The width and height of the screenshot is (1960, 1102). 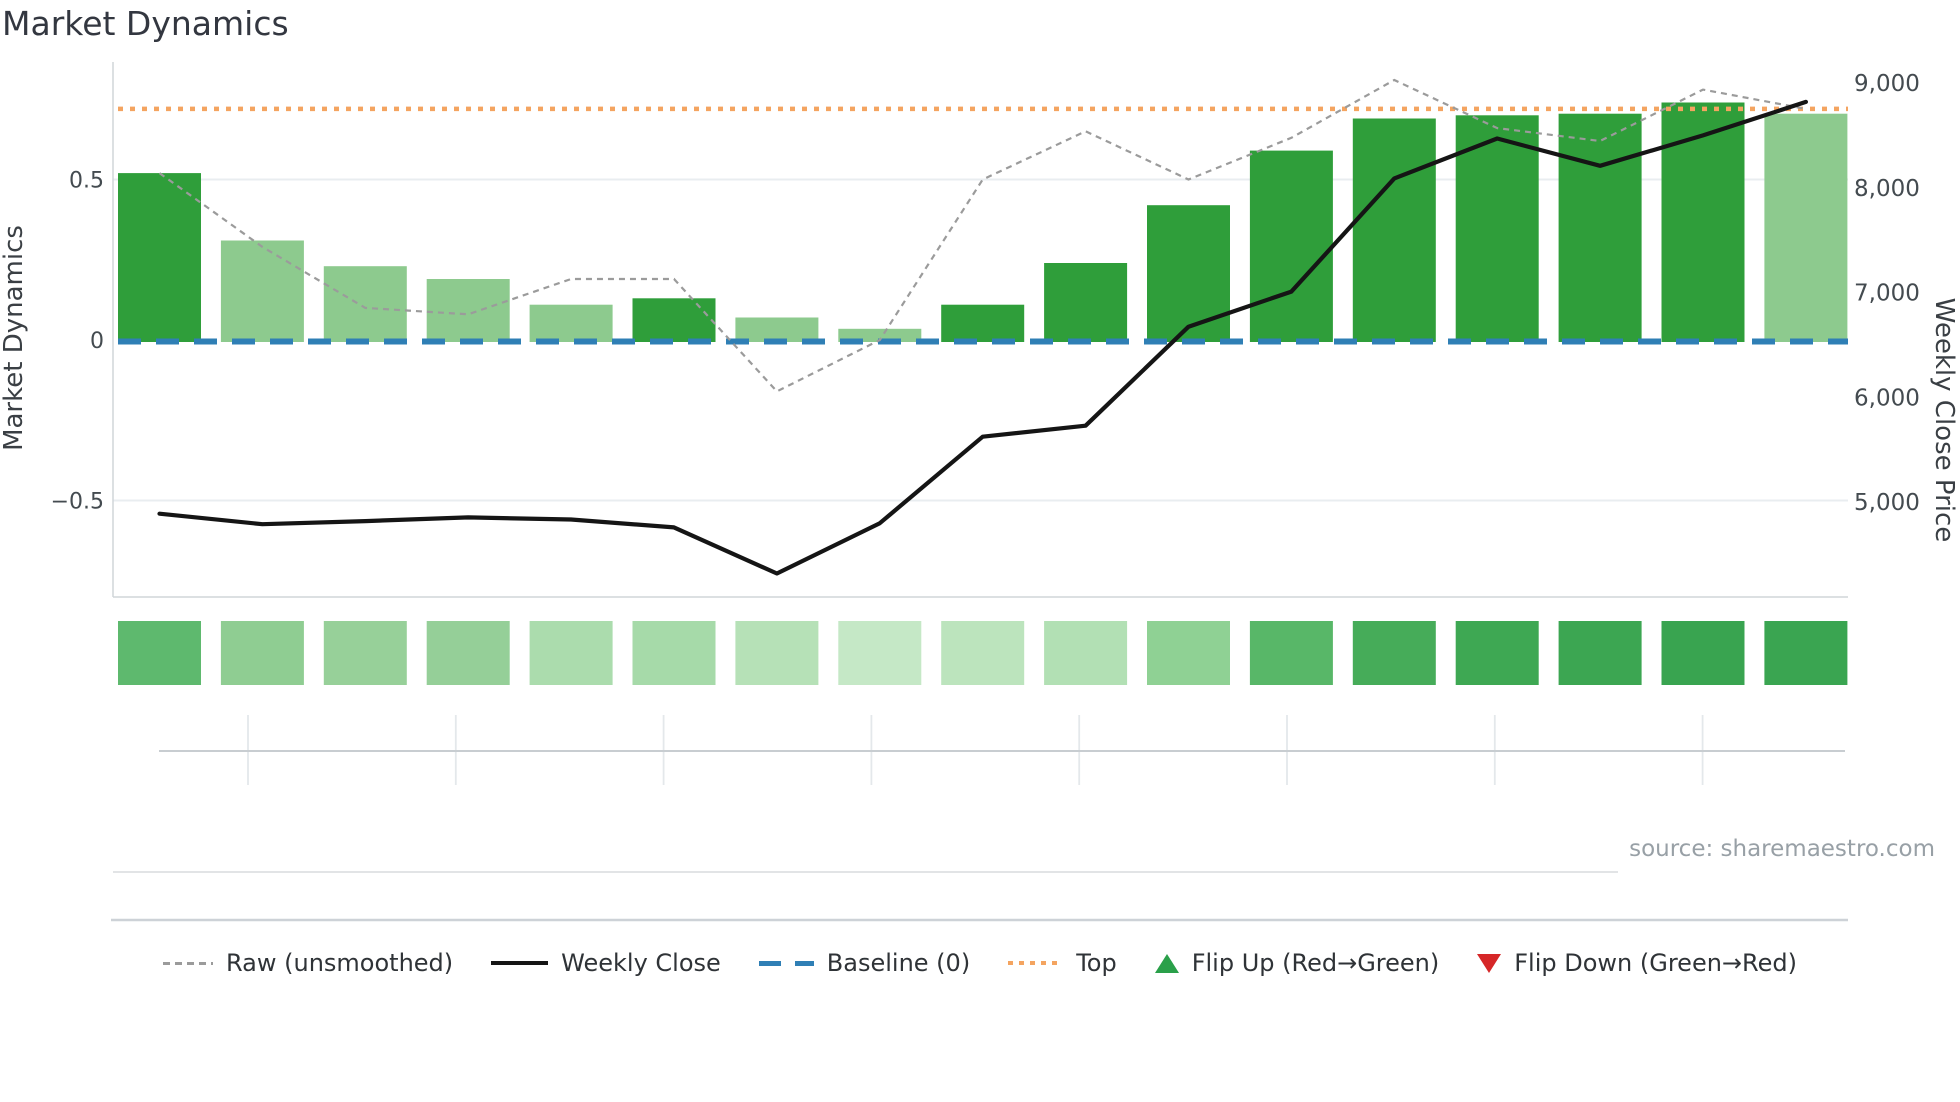 I want to click on legend-label: Baseline (0), so click(x=898, y=963).